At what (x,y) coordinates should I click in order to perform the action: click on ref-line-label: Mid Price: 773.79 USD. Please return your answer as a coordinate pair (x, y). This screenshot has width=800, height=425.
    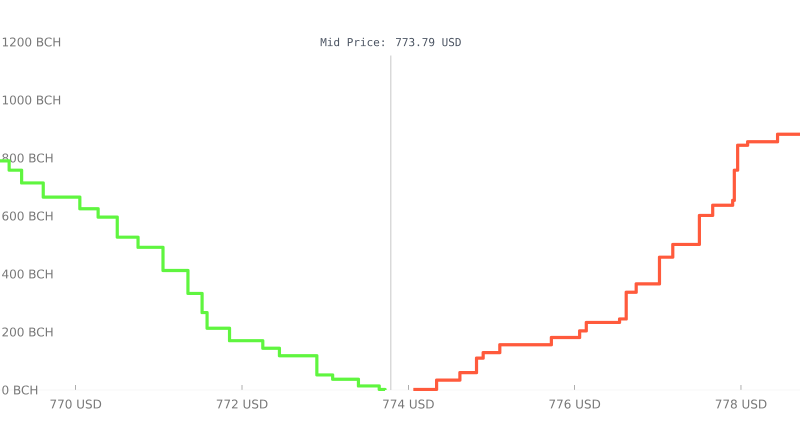
    Looking at the image, I should click on (390, 42).